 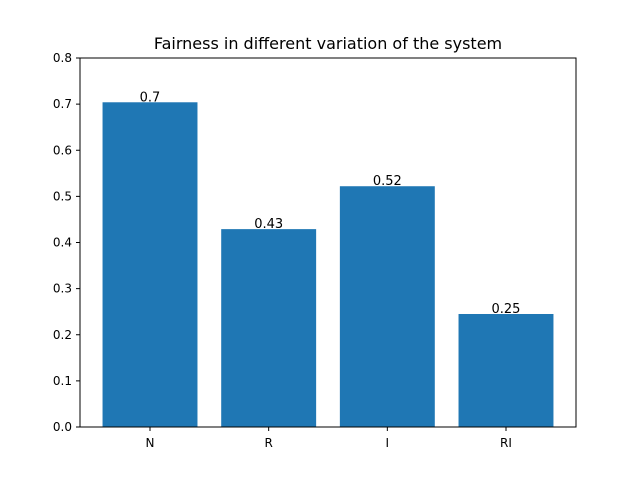 What do you see at coordinates (62, 243) in the screenshot?
I see `y-tick-label-4: 0.4` at bounding box center [62, 243].